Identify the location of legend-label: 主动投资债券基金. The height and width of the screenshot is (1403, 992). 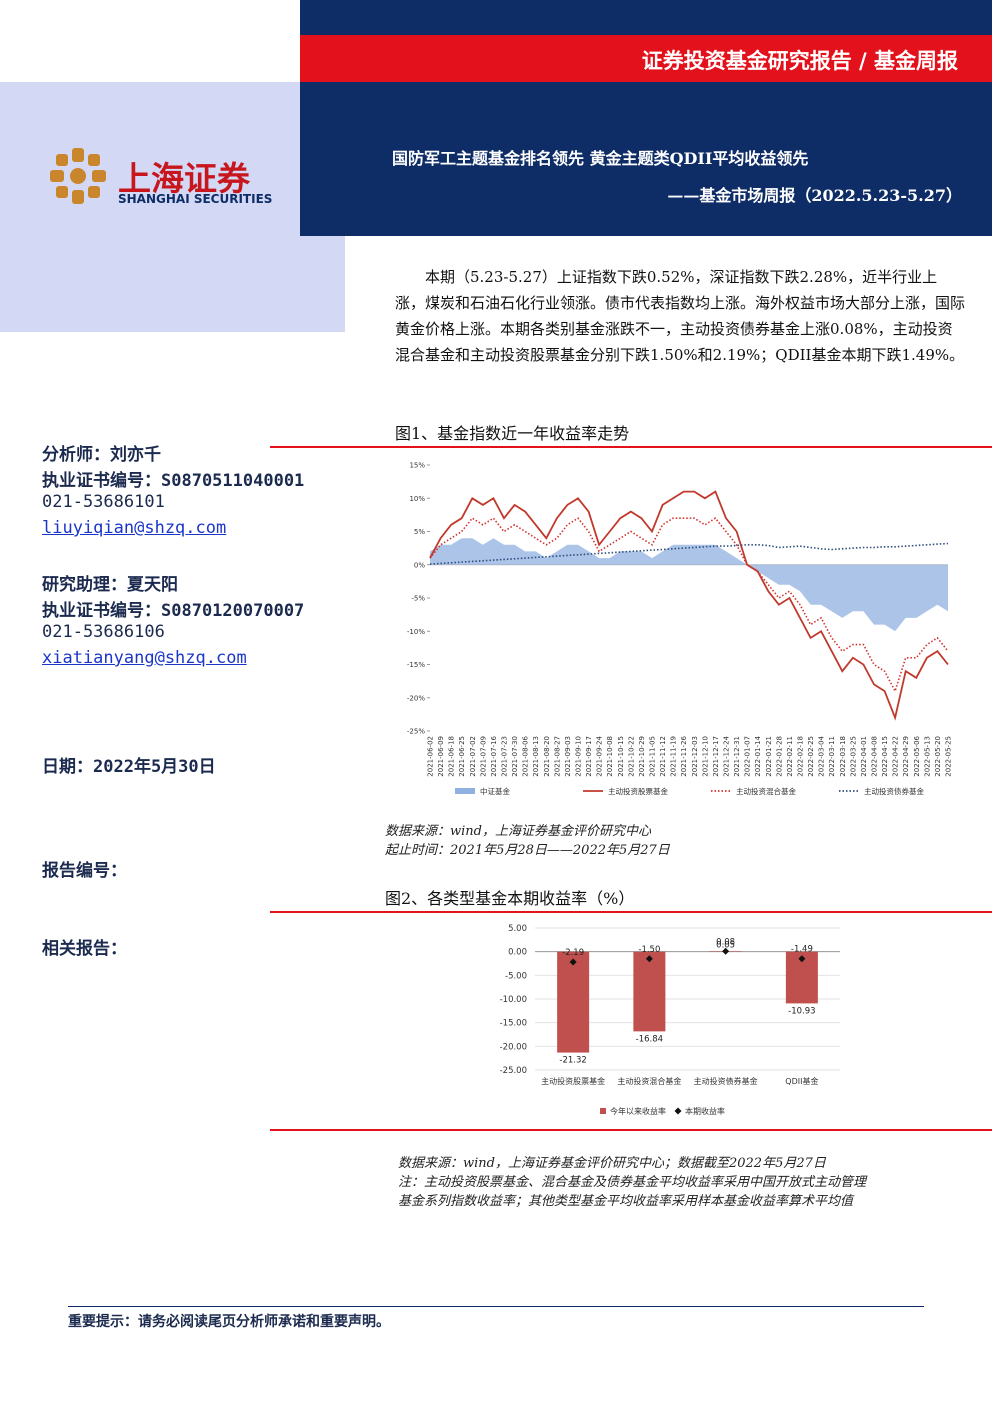
(894, 791).